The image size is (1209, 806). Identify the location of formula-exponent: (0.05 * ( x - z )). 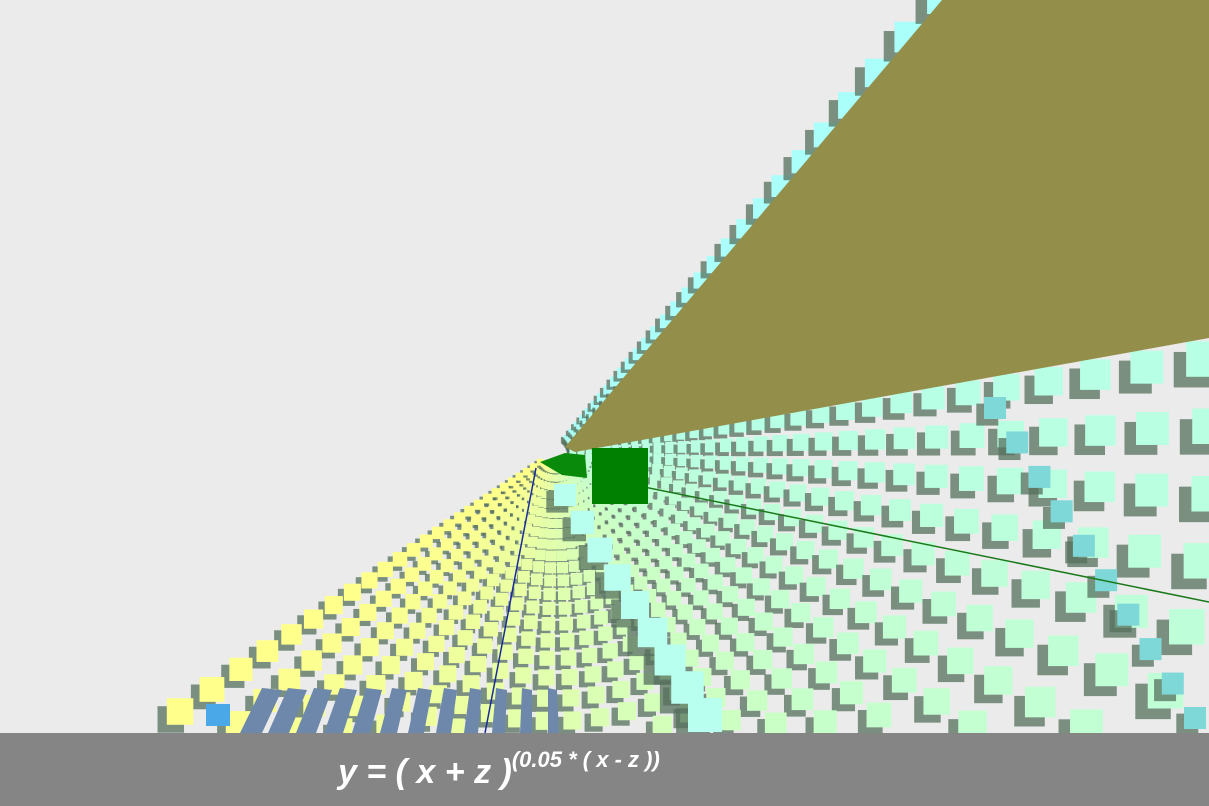
(585, 759).